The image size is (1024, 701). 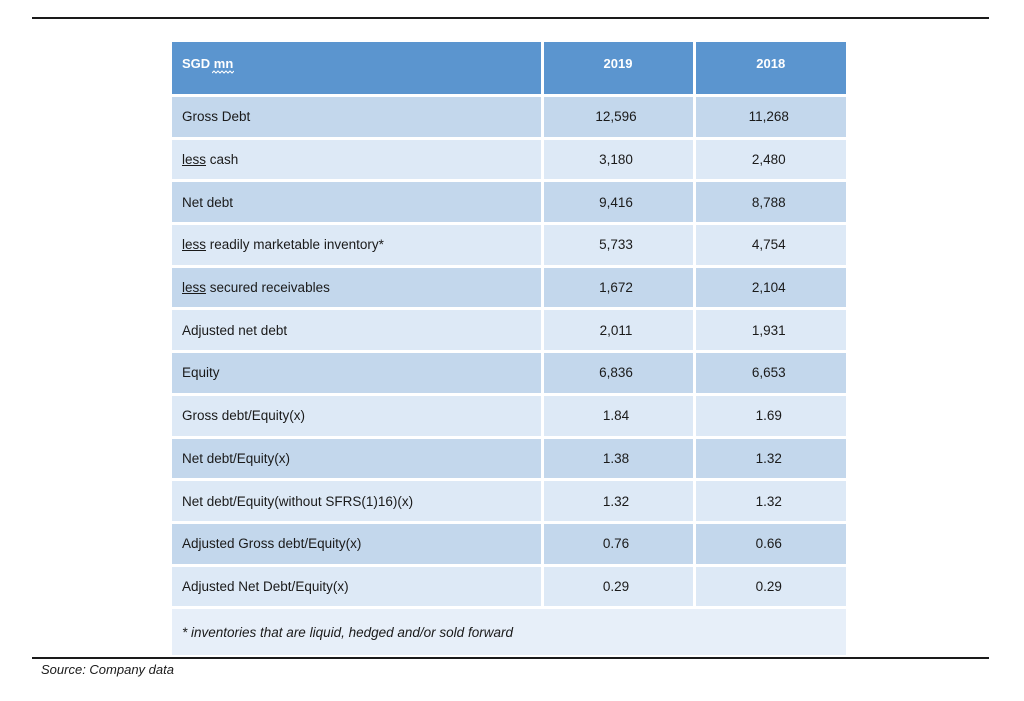 I want to click on table-row: less cash 3,180 2,480, so click(x=509, y=158).